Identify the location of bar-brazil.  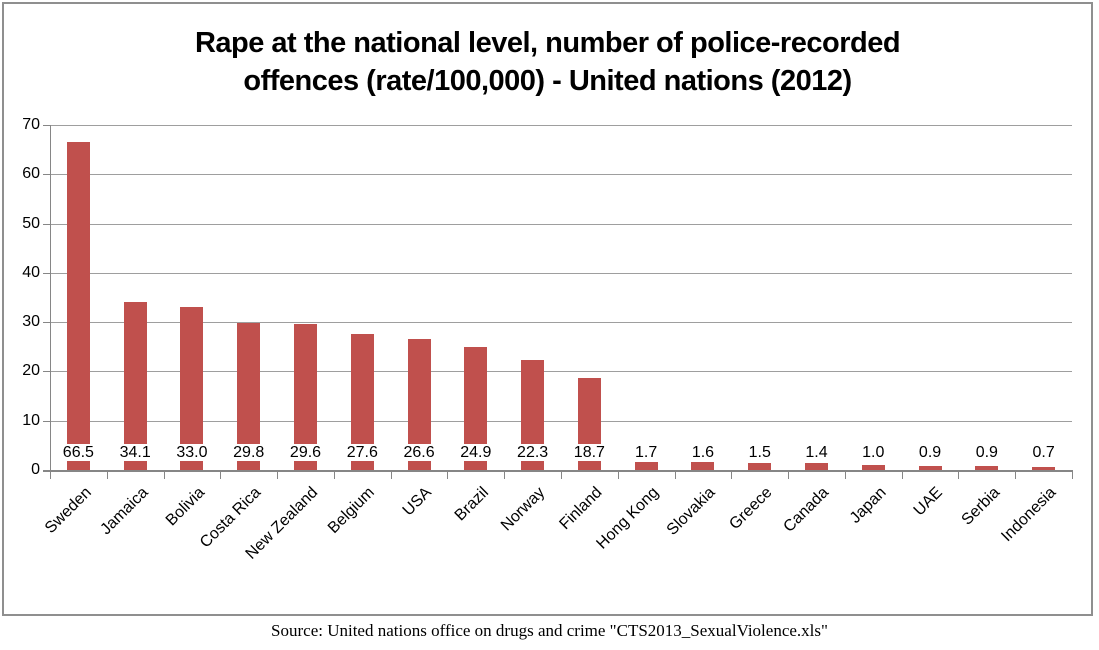
(475, 408).